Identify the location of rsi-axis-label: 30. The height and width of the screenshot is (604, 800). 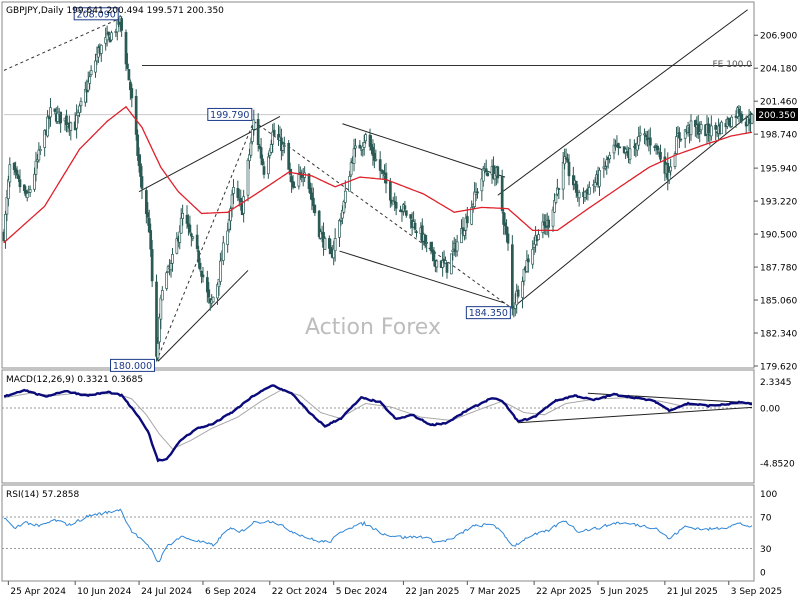
(766, 550).